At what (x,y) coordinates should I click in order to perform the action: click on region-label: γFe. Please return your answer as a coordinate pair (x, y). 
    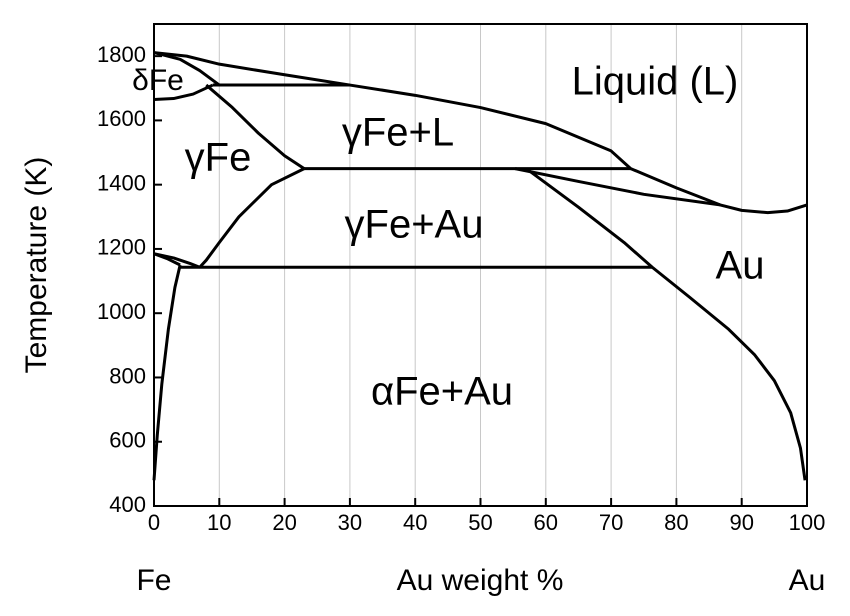
    Looking at the image, I should click on (218, 158).